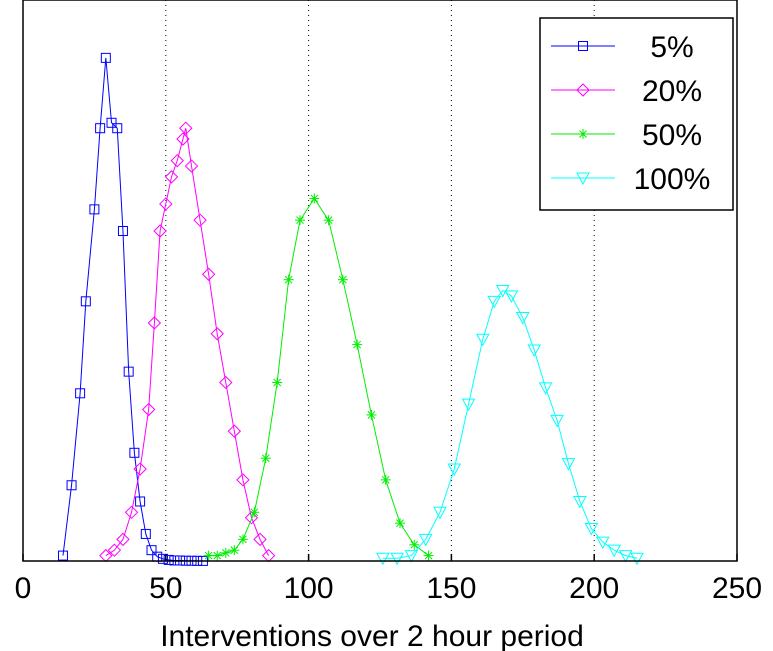 This screenshot has height=651, width=773. I want to click on legend-entry: 50%, so click(626, 135).